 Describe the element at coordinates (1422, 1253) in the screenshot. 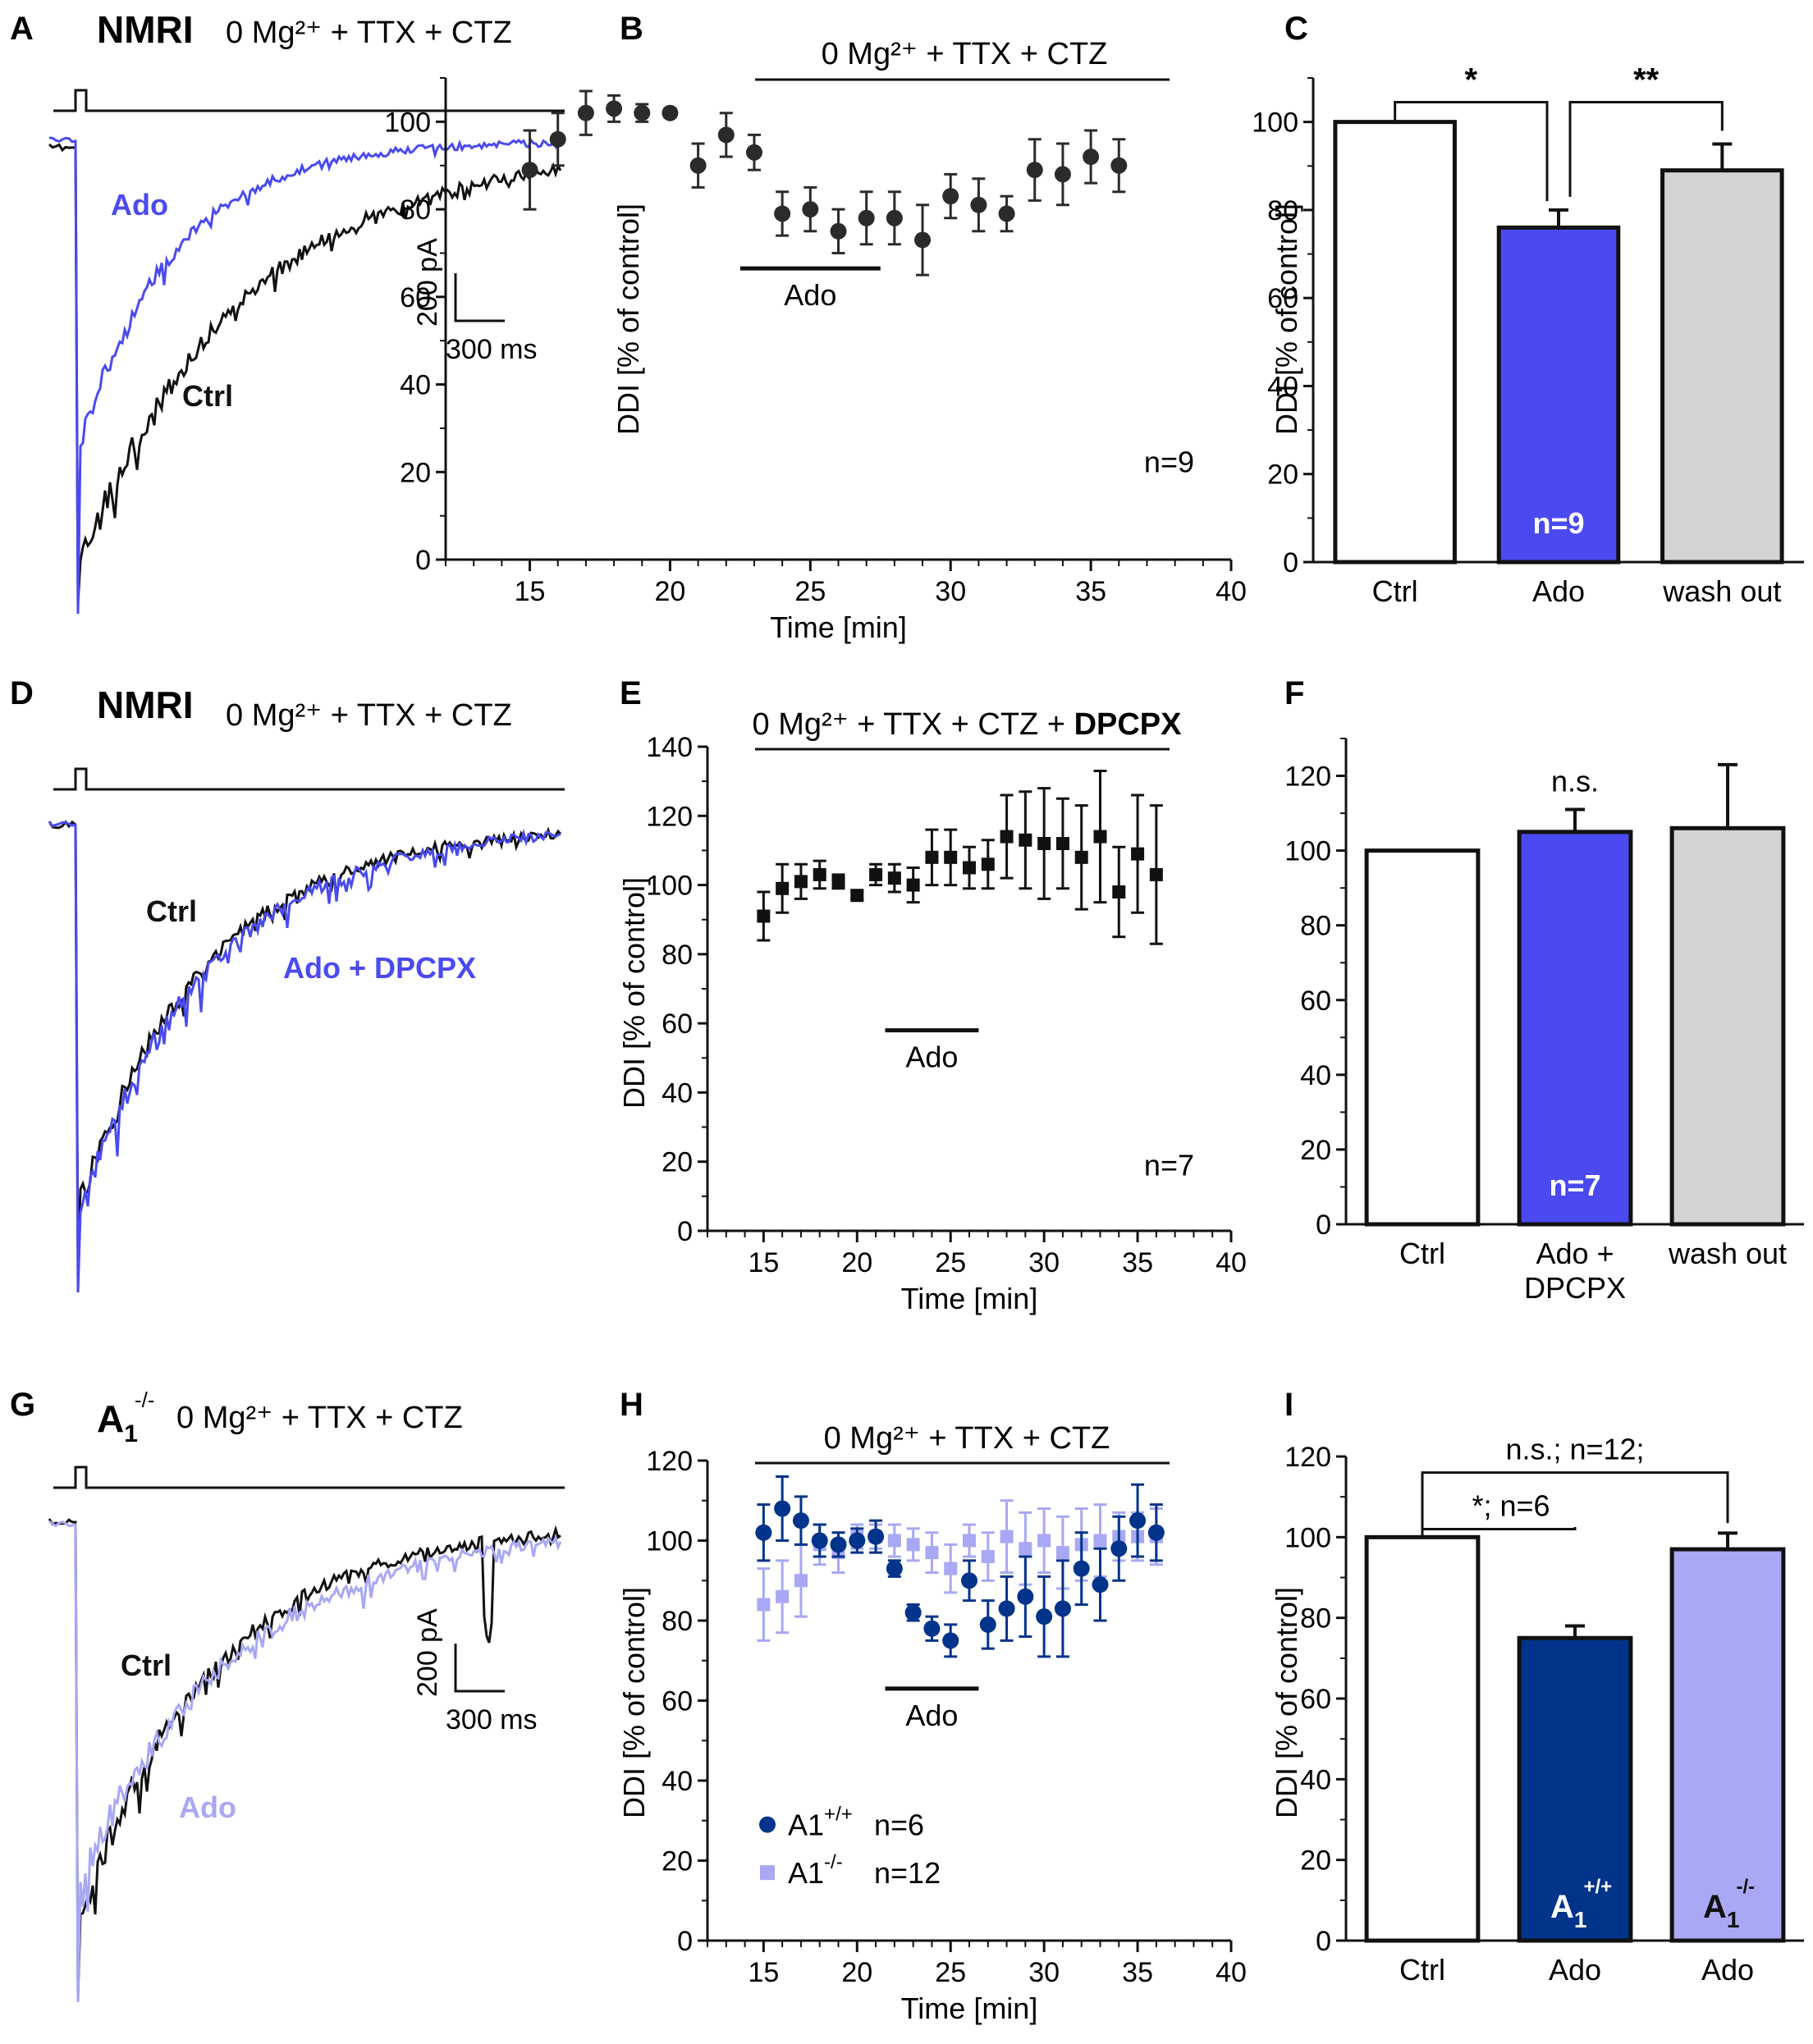

I see `x-tick-label: Ctrl` at that location.